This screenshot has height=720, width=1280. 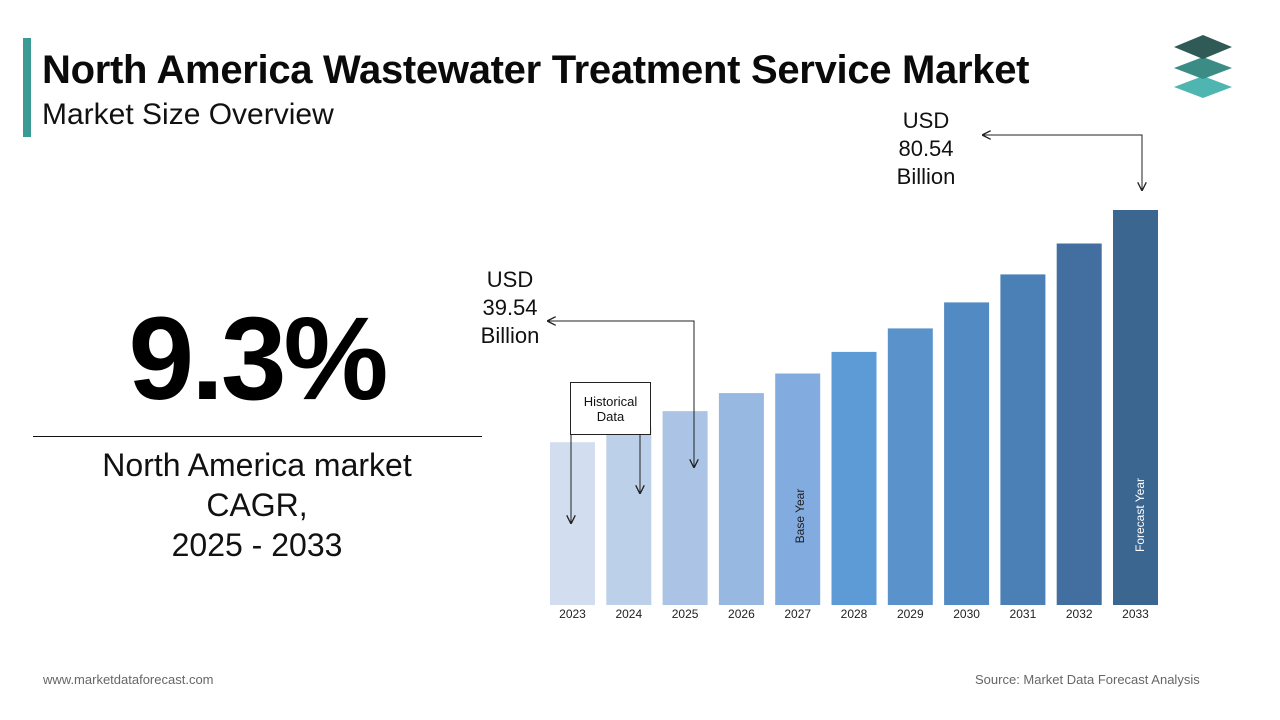 I want to click on cagr-caption-line3: 2025 - 2033, so click(x=257, y=545).